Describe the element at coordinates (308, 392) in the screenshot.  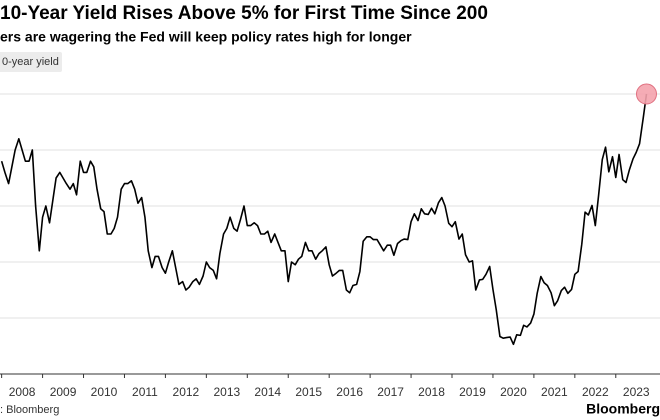
I see `x-tick-label: 2015` at that location.